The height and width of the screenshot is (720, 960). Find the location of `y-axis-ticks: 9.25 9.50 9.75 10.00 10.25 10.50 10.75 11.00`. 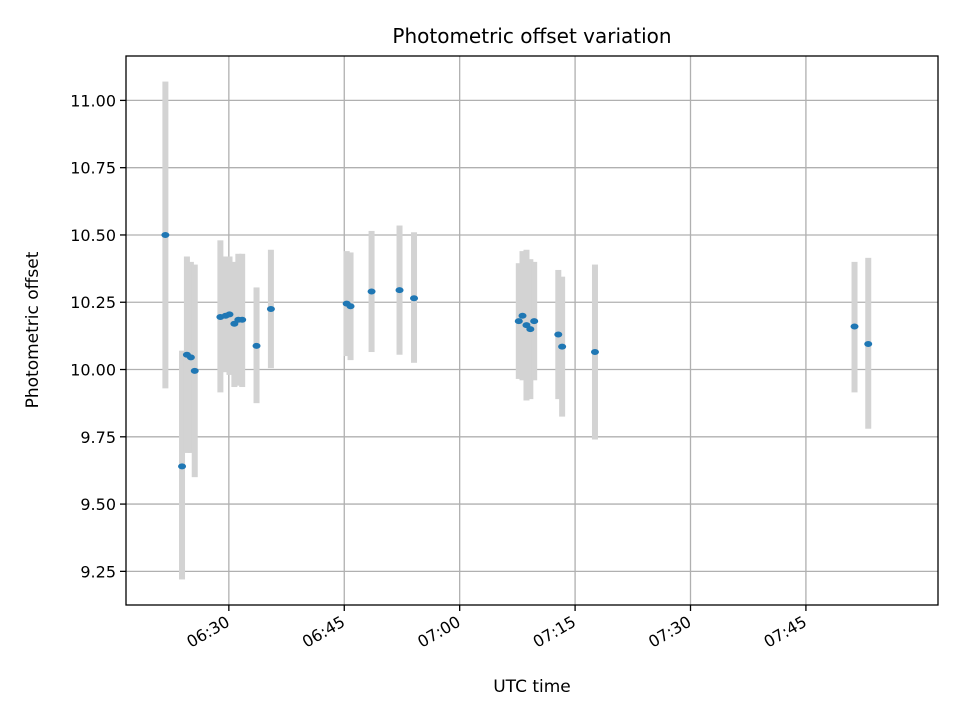

y-axis-ticks: 9.25 9.50 9.75 10.00 10.25 10.50 10.75 11.00 is located at coordinates (98, 336).